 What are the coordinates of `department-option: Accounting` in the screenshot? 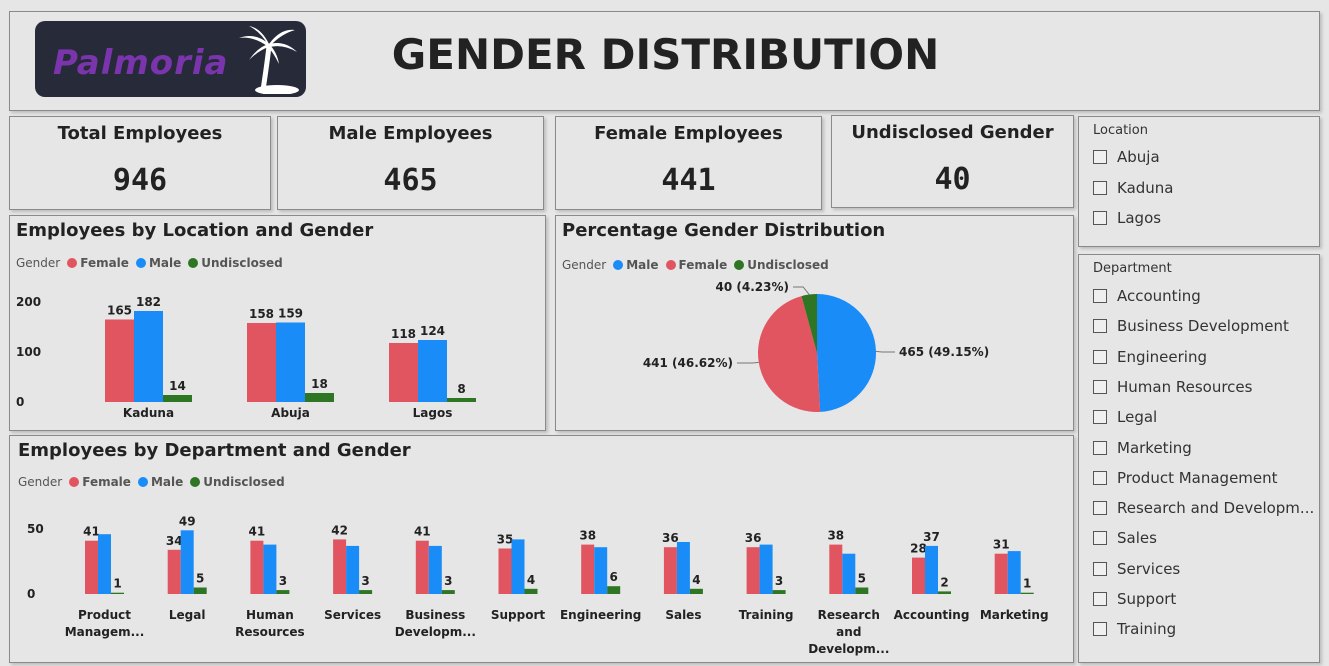 It's located at (1147, 296).